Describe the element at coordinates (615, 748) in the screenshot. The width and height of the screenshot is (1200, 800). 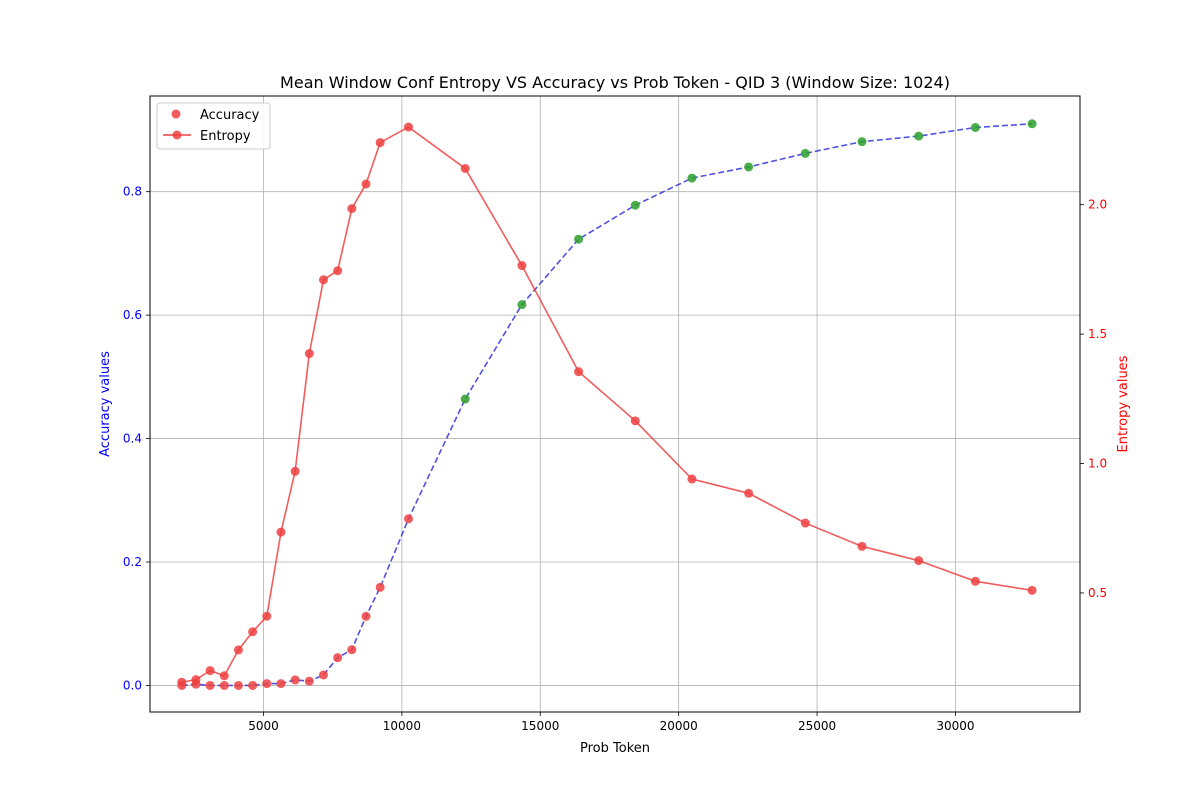
I see `x-axis-label: Prob Token` at that location.